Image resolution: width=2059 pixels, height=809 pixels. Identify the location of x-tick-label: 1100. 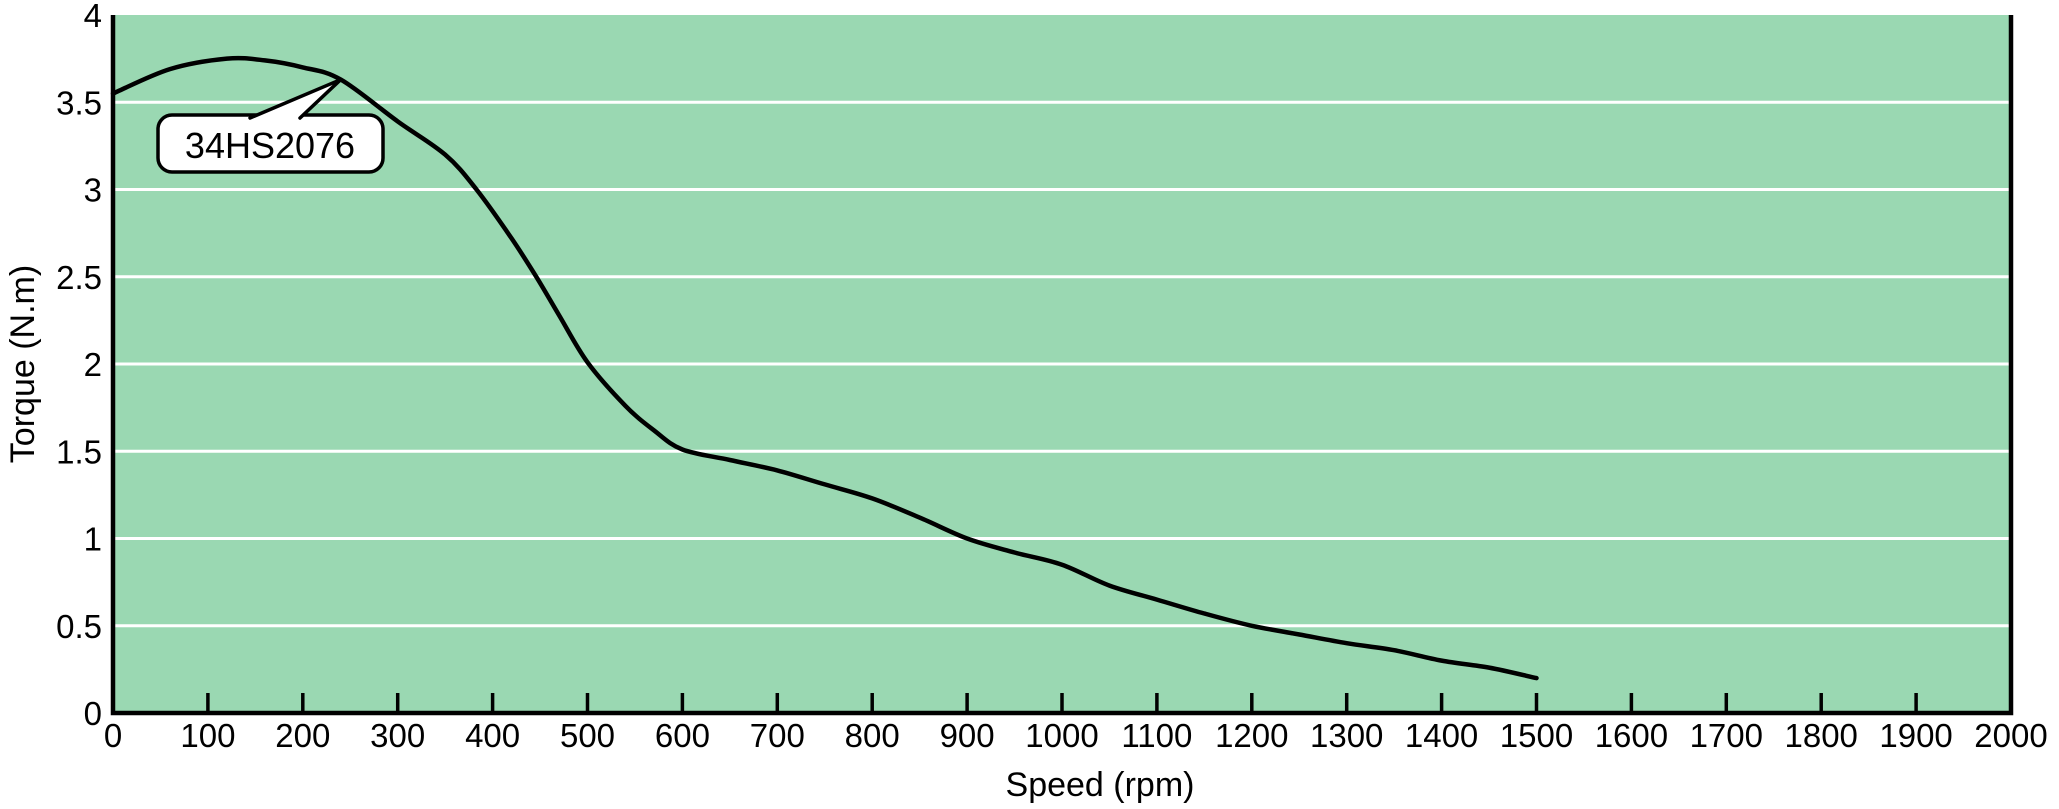
(1156, 735).